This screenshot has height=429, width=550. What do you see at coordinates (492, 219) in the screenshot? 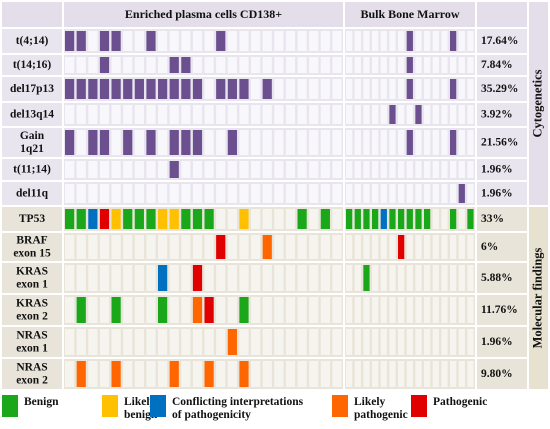
I see `row-percent: 33%` at bounding box center [492, 219].